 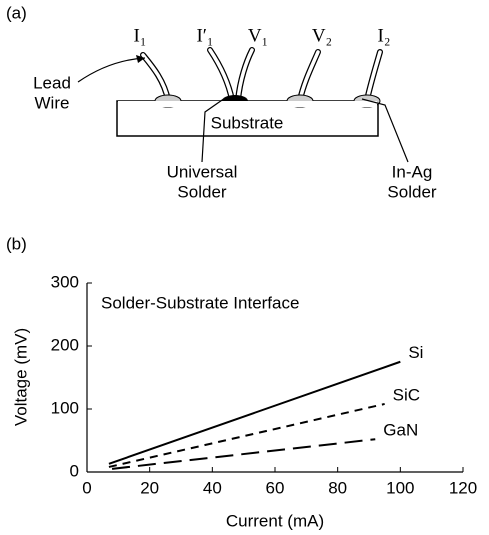 What do you see at coordinates (415, 352) in the screenshot?
I see `series-label: Si` at bounding box center [415, 352].